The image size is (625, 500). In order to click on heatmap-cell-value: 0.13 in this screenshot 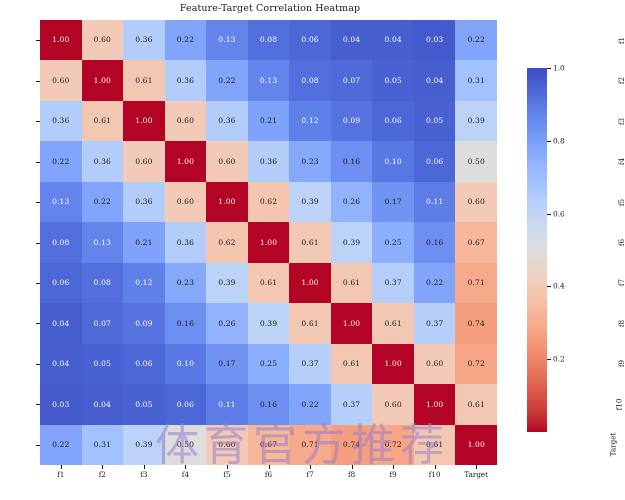, I will do `click(227, 40)`.